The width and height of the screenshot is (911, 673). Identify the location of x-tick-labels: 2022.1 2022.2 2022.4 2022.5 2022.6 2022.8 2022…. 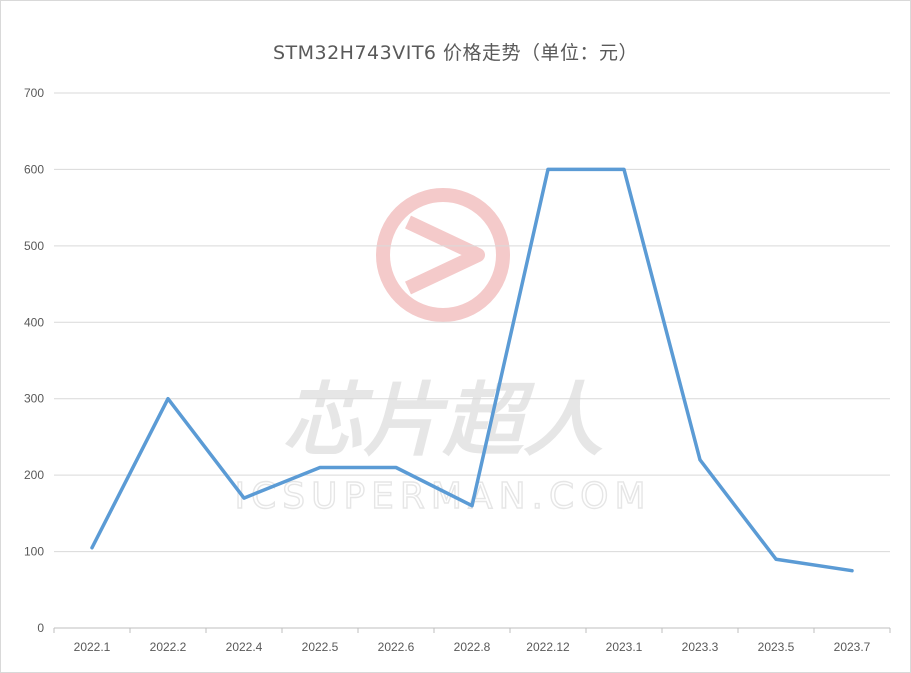
(472, 647).